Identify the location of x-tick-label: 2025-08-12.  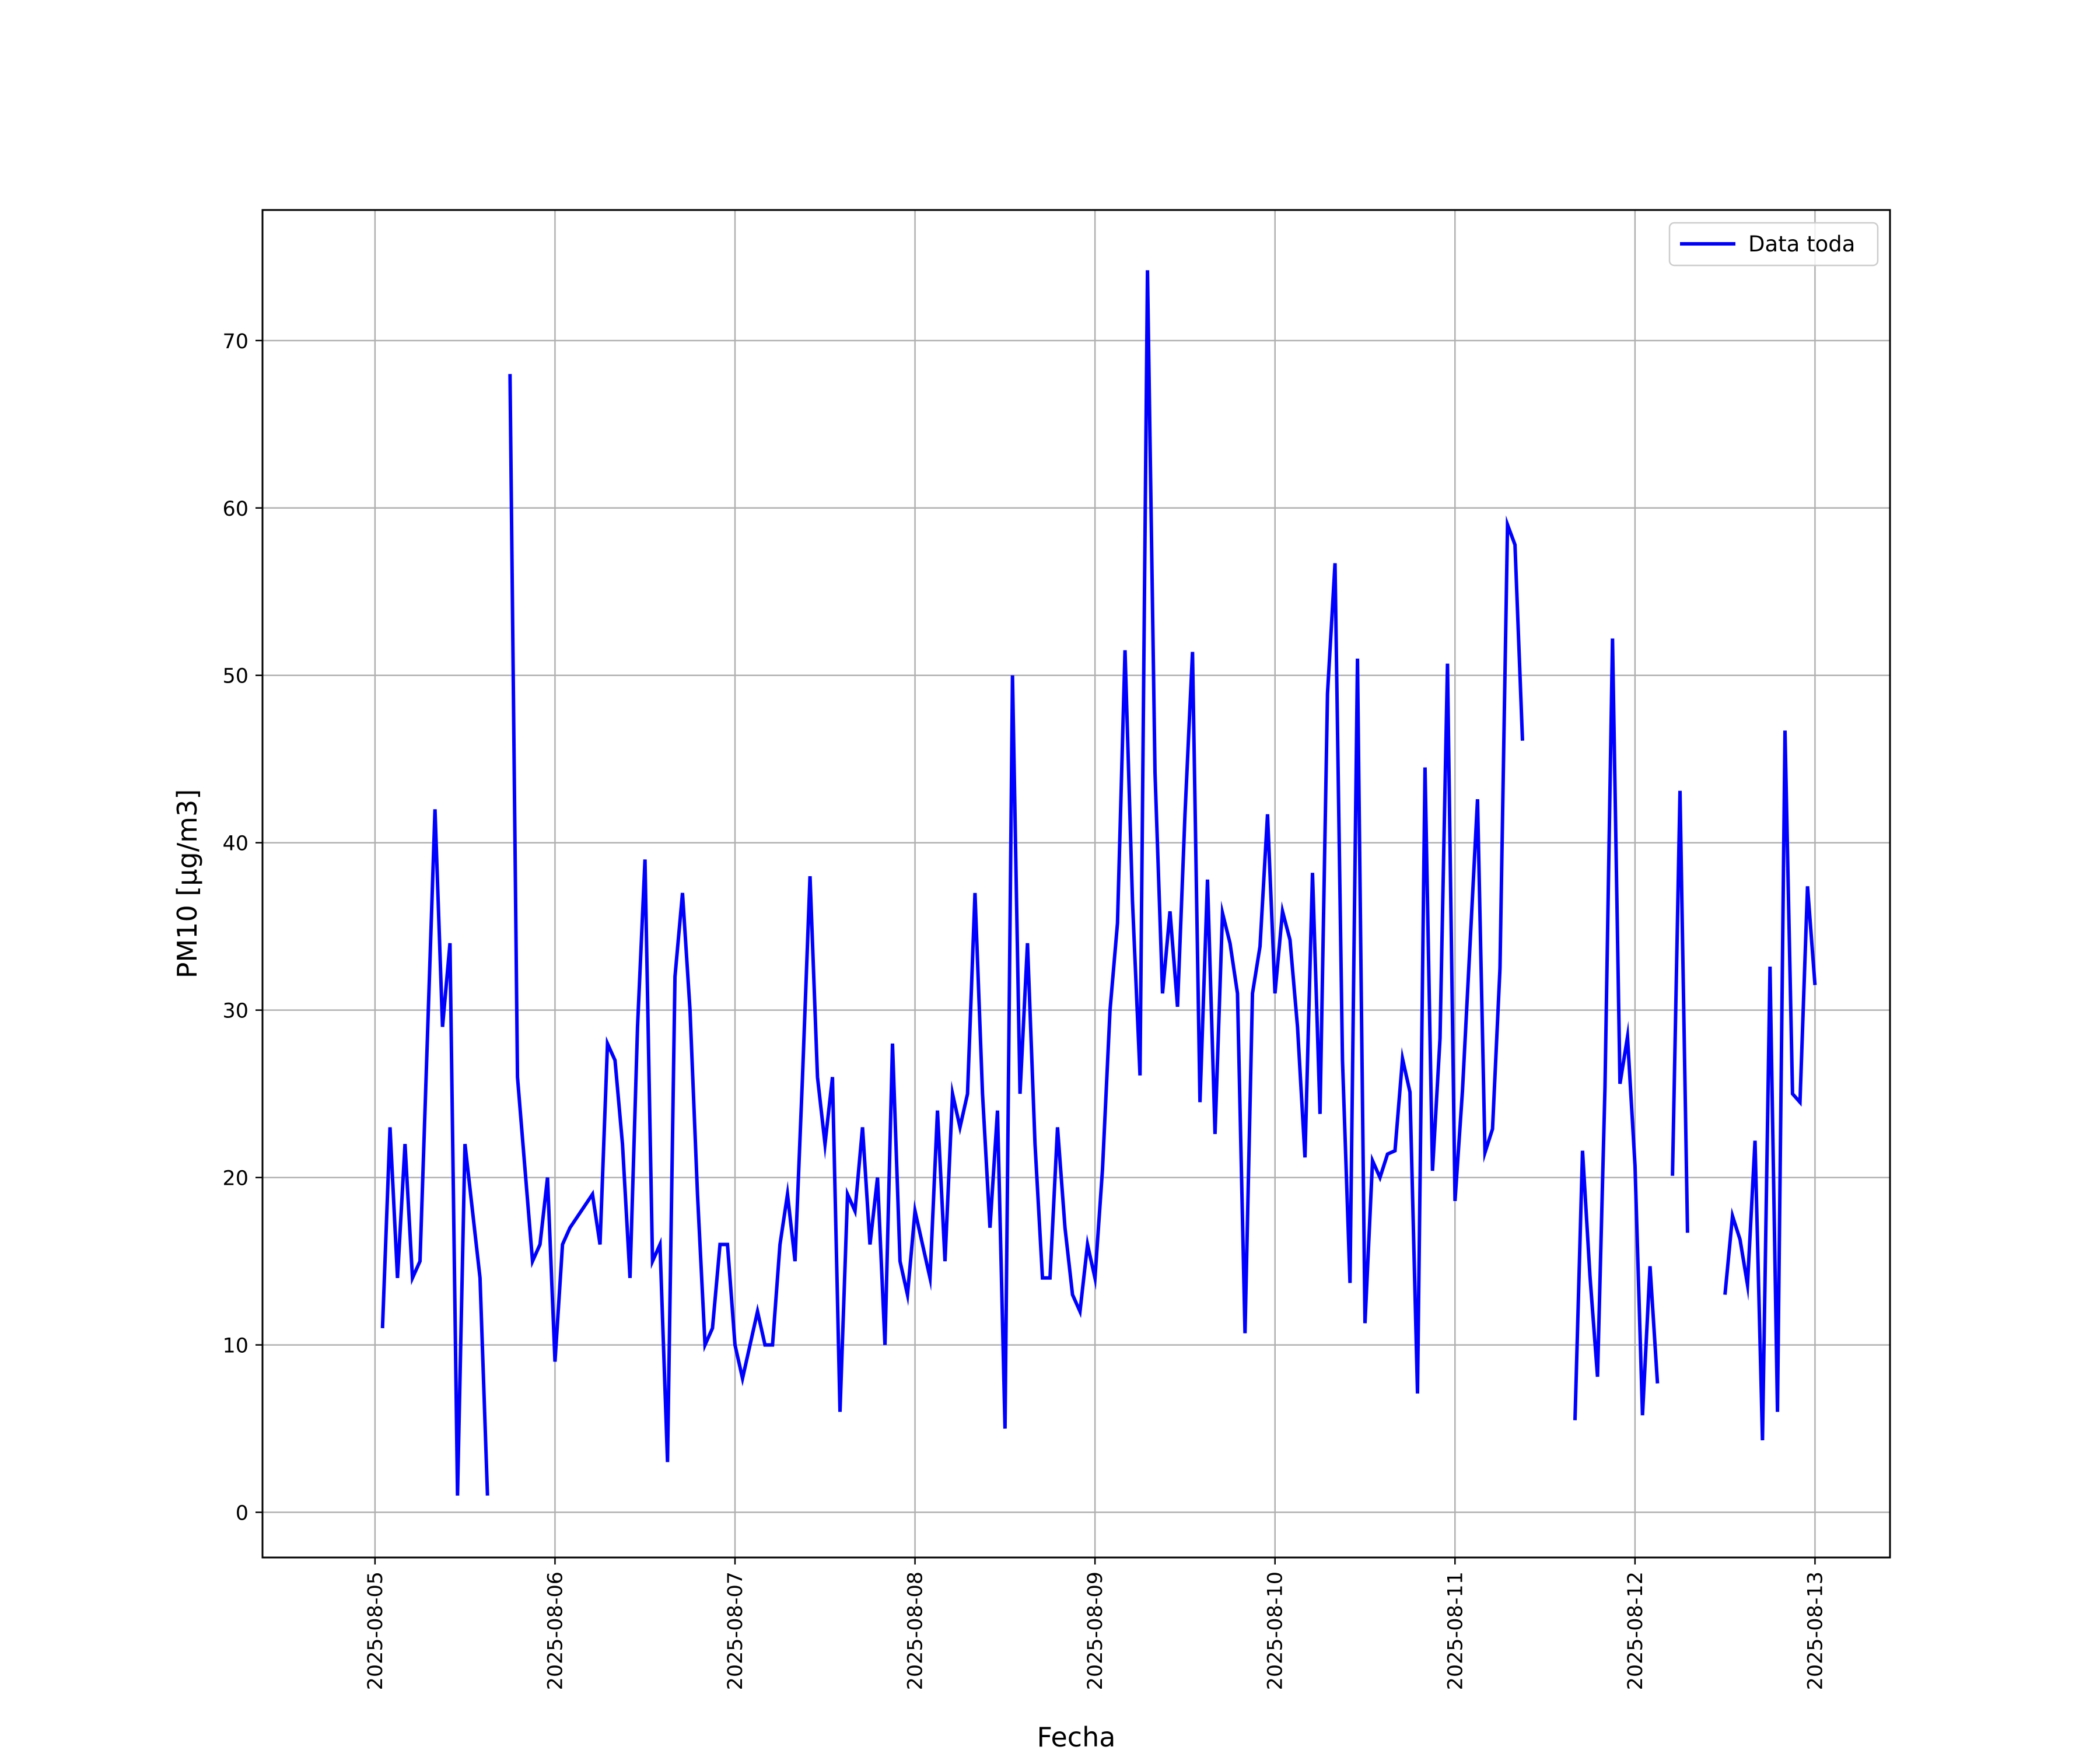
(1636, 1631).